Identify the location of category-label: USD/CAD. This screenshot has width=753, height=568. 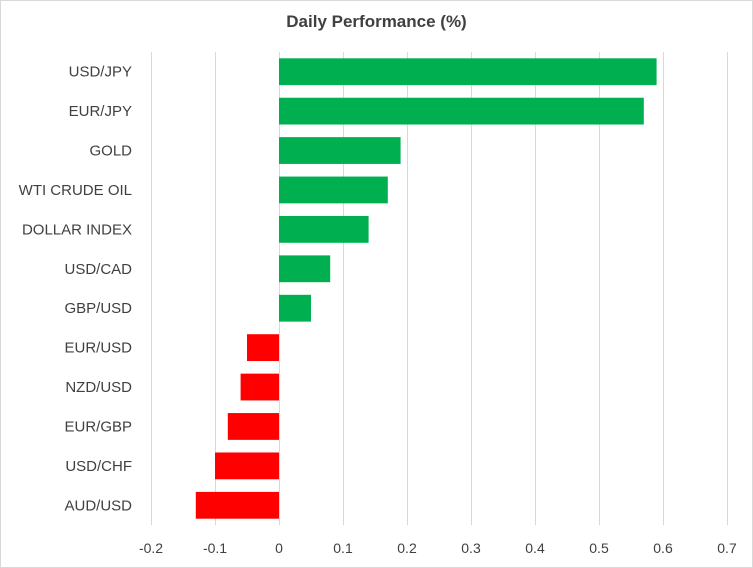
(98, 269).